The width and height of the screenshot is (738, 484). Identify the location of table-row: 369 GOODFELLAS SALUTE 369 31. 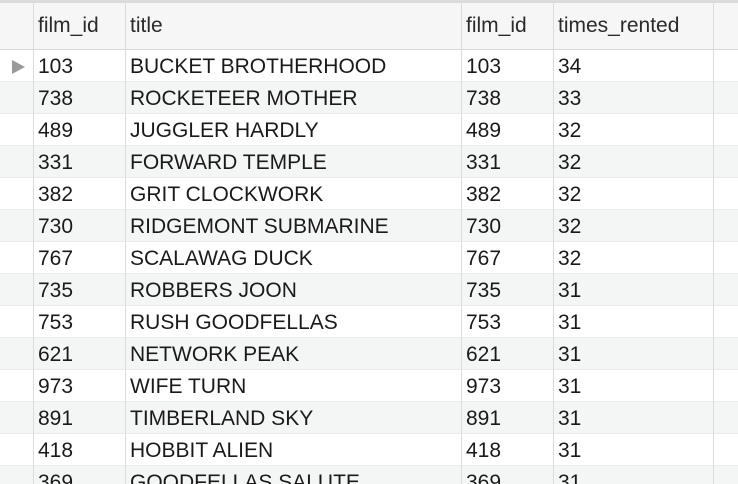
(369, 475).